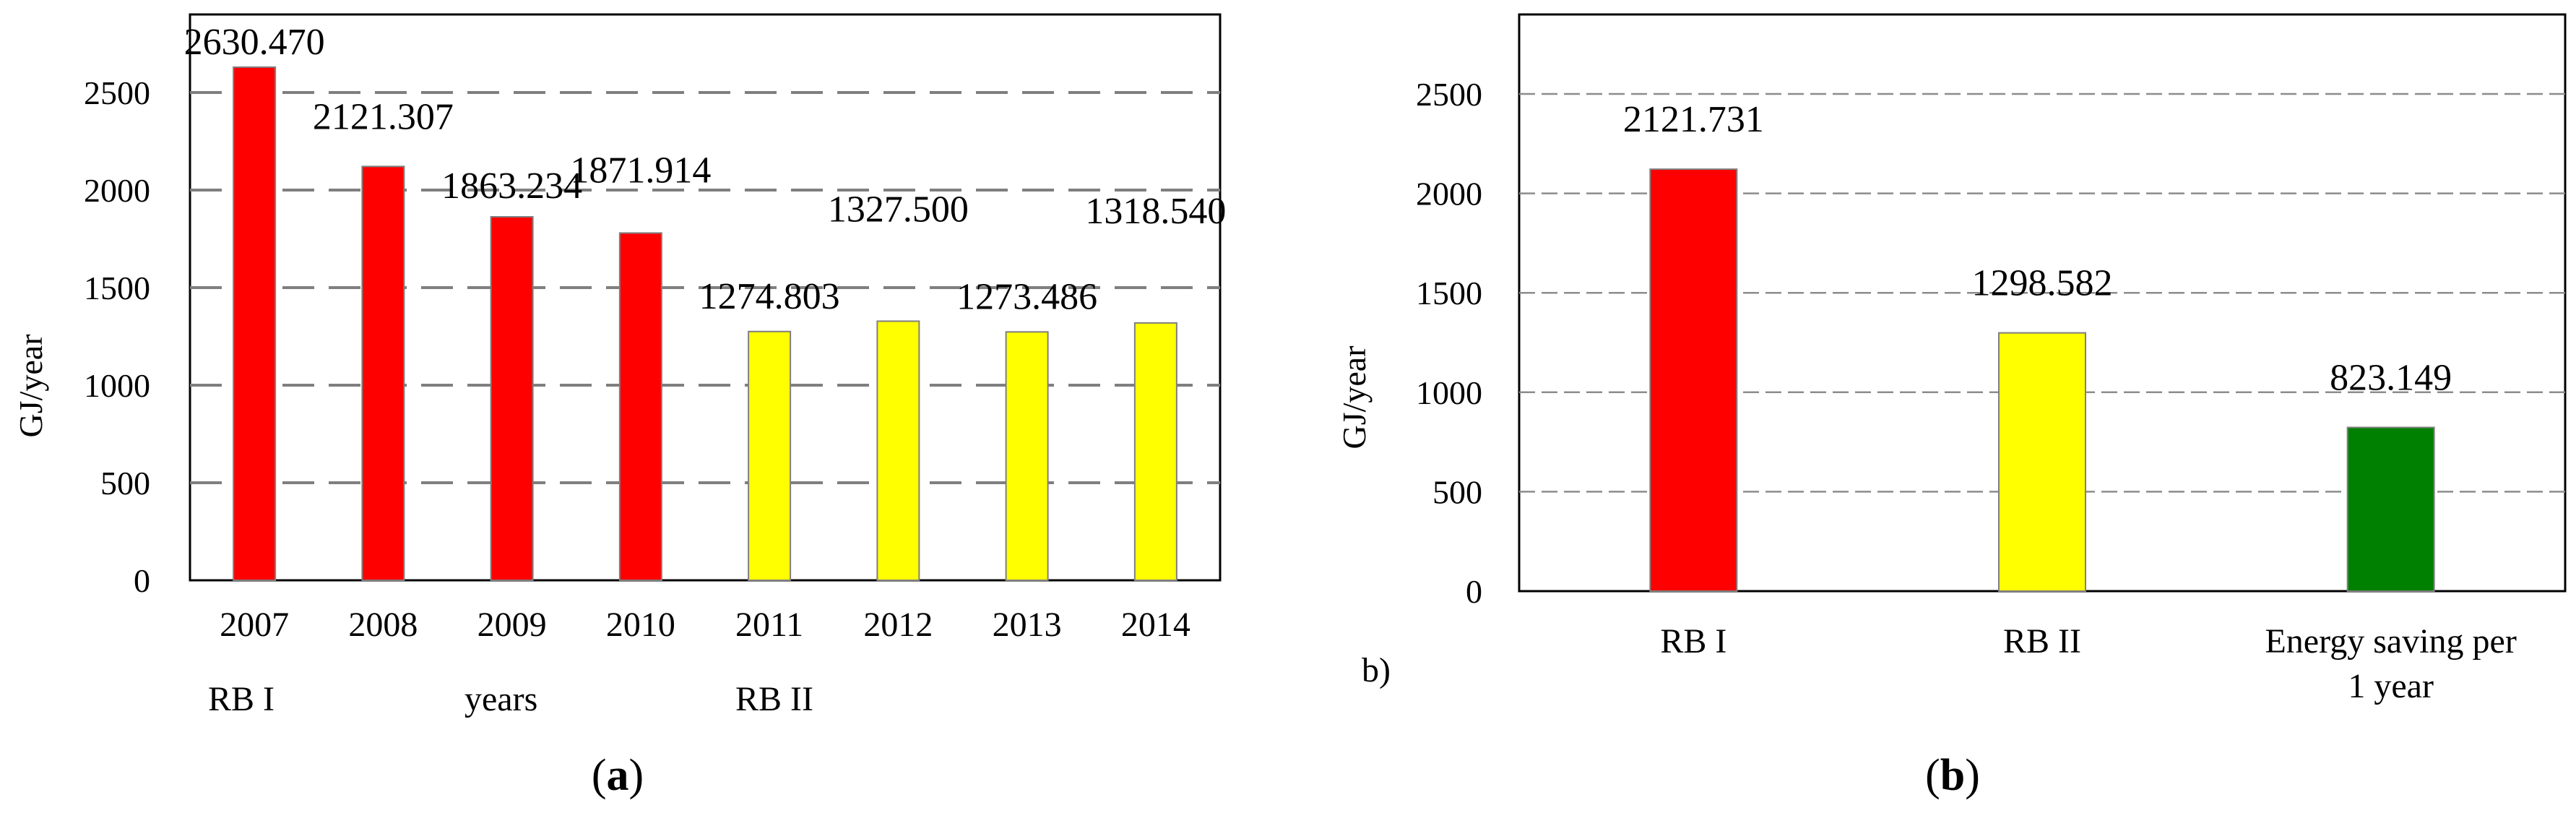 The width and height of the screenshot is (2576, 813). Describe the element at coordinates (1449, 94) in the screenshot. I see `chart-b-y-tick: 2500` at that location.